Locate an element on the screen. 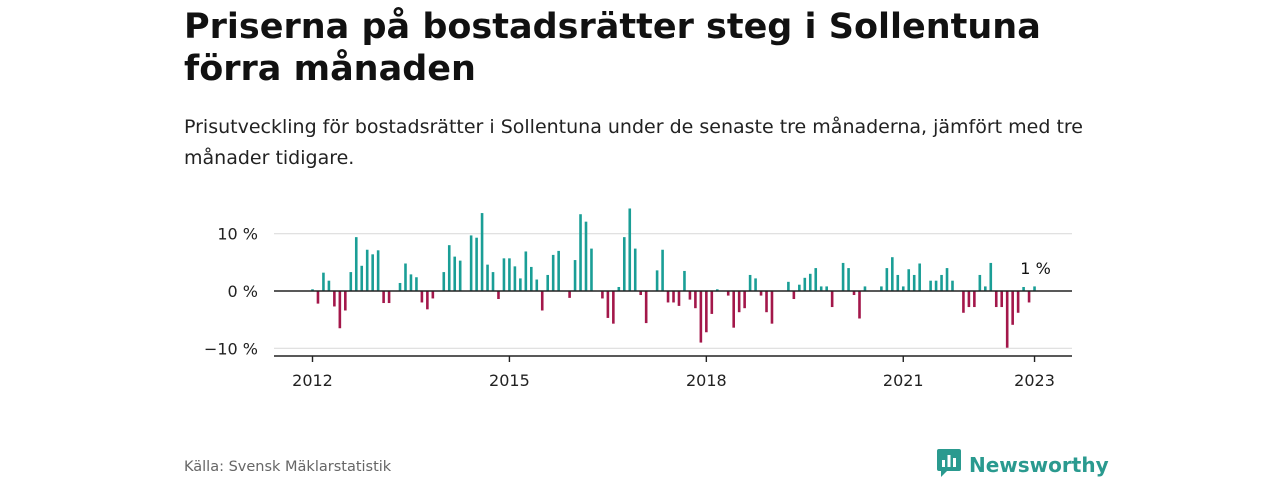  y-tick-label: −10 % is located at coordinates (231, 348).